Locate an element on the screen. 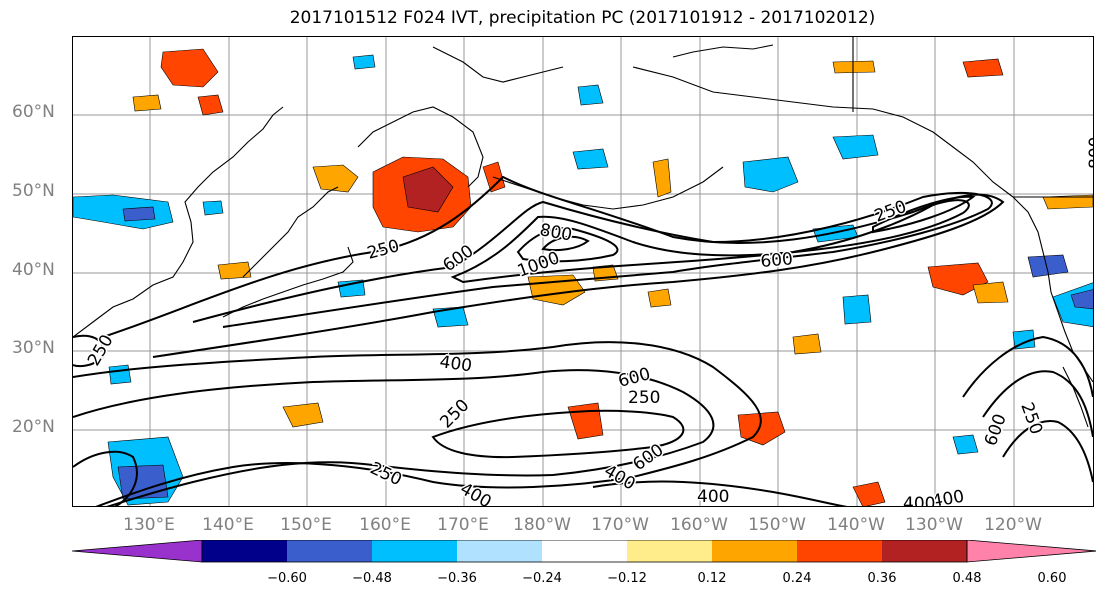 The height and width of the screenshot is (601, 1105). lon-label: 170°E is located at coordinates (463, 525).